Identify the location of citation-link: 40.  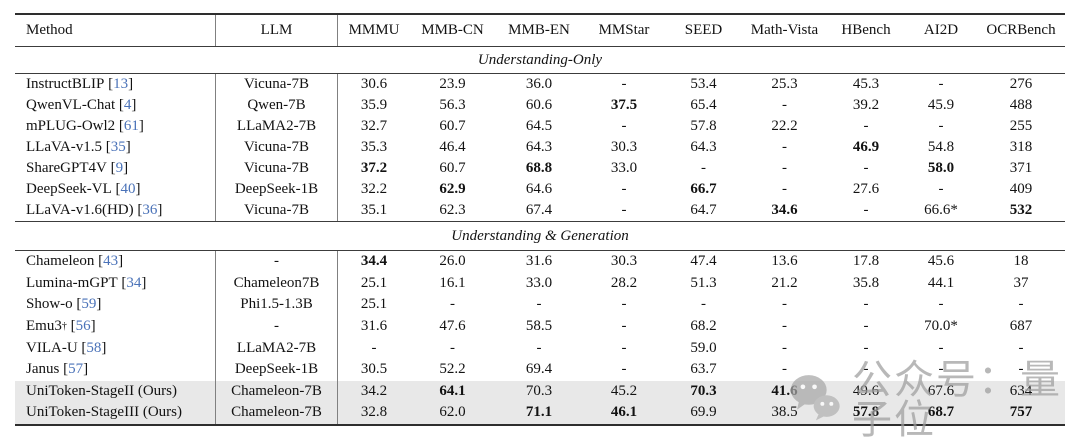
(128, 189).